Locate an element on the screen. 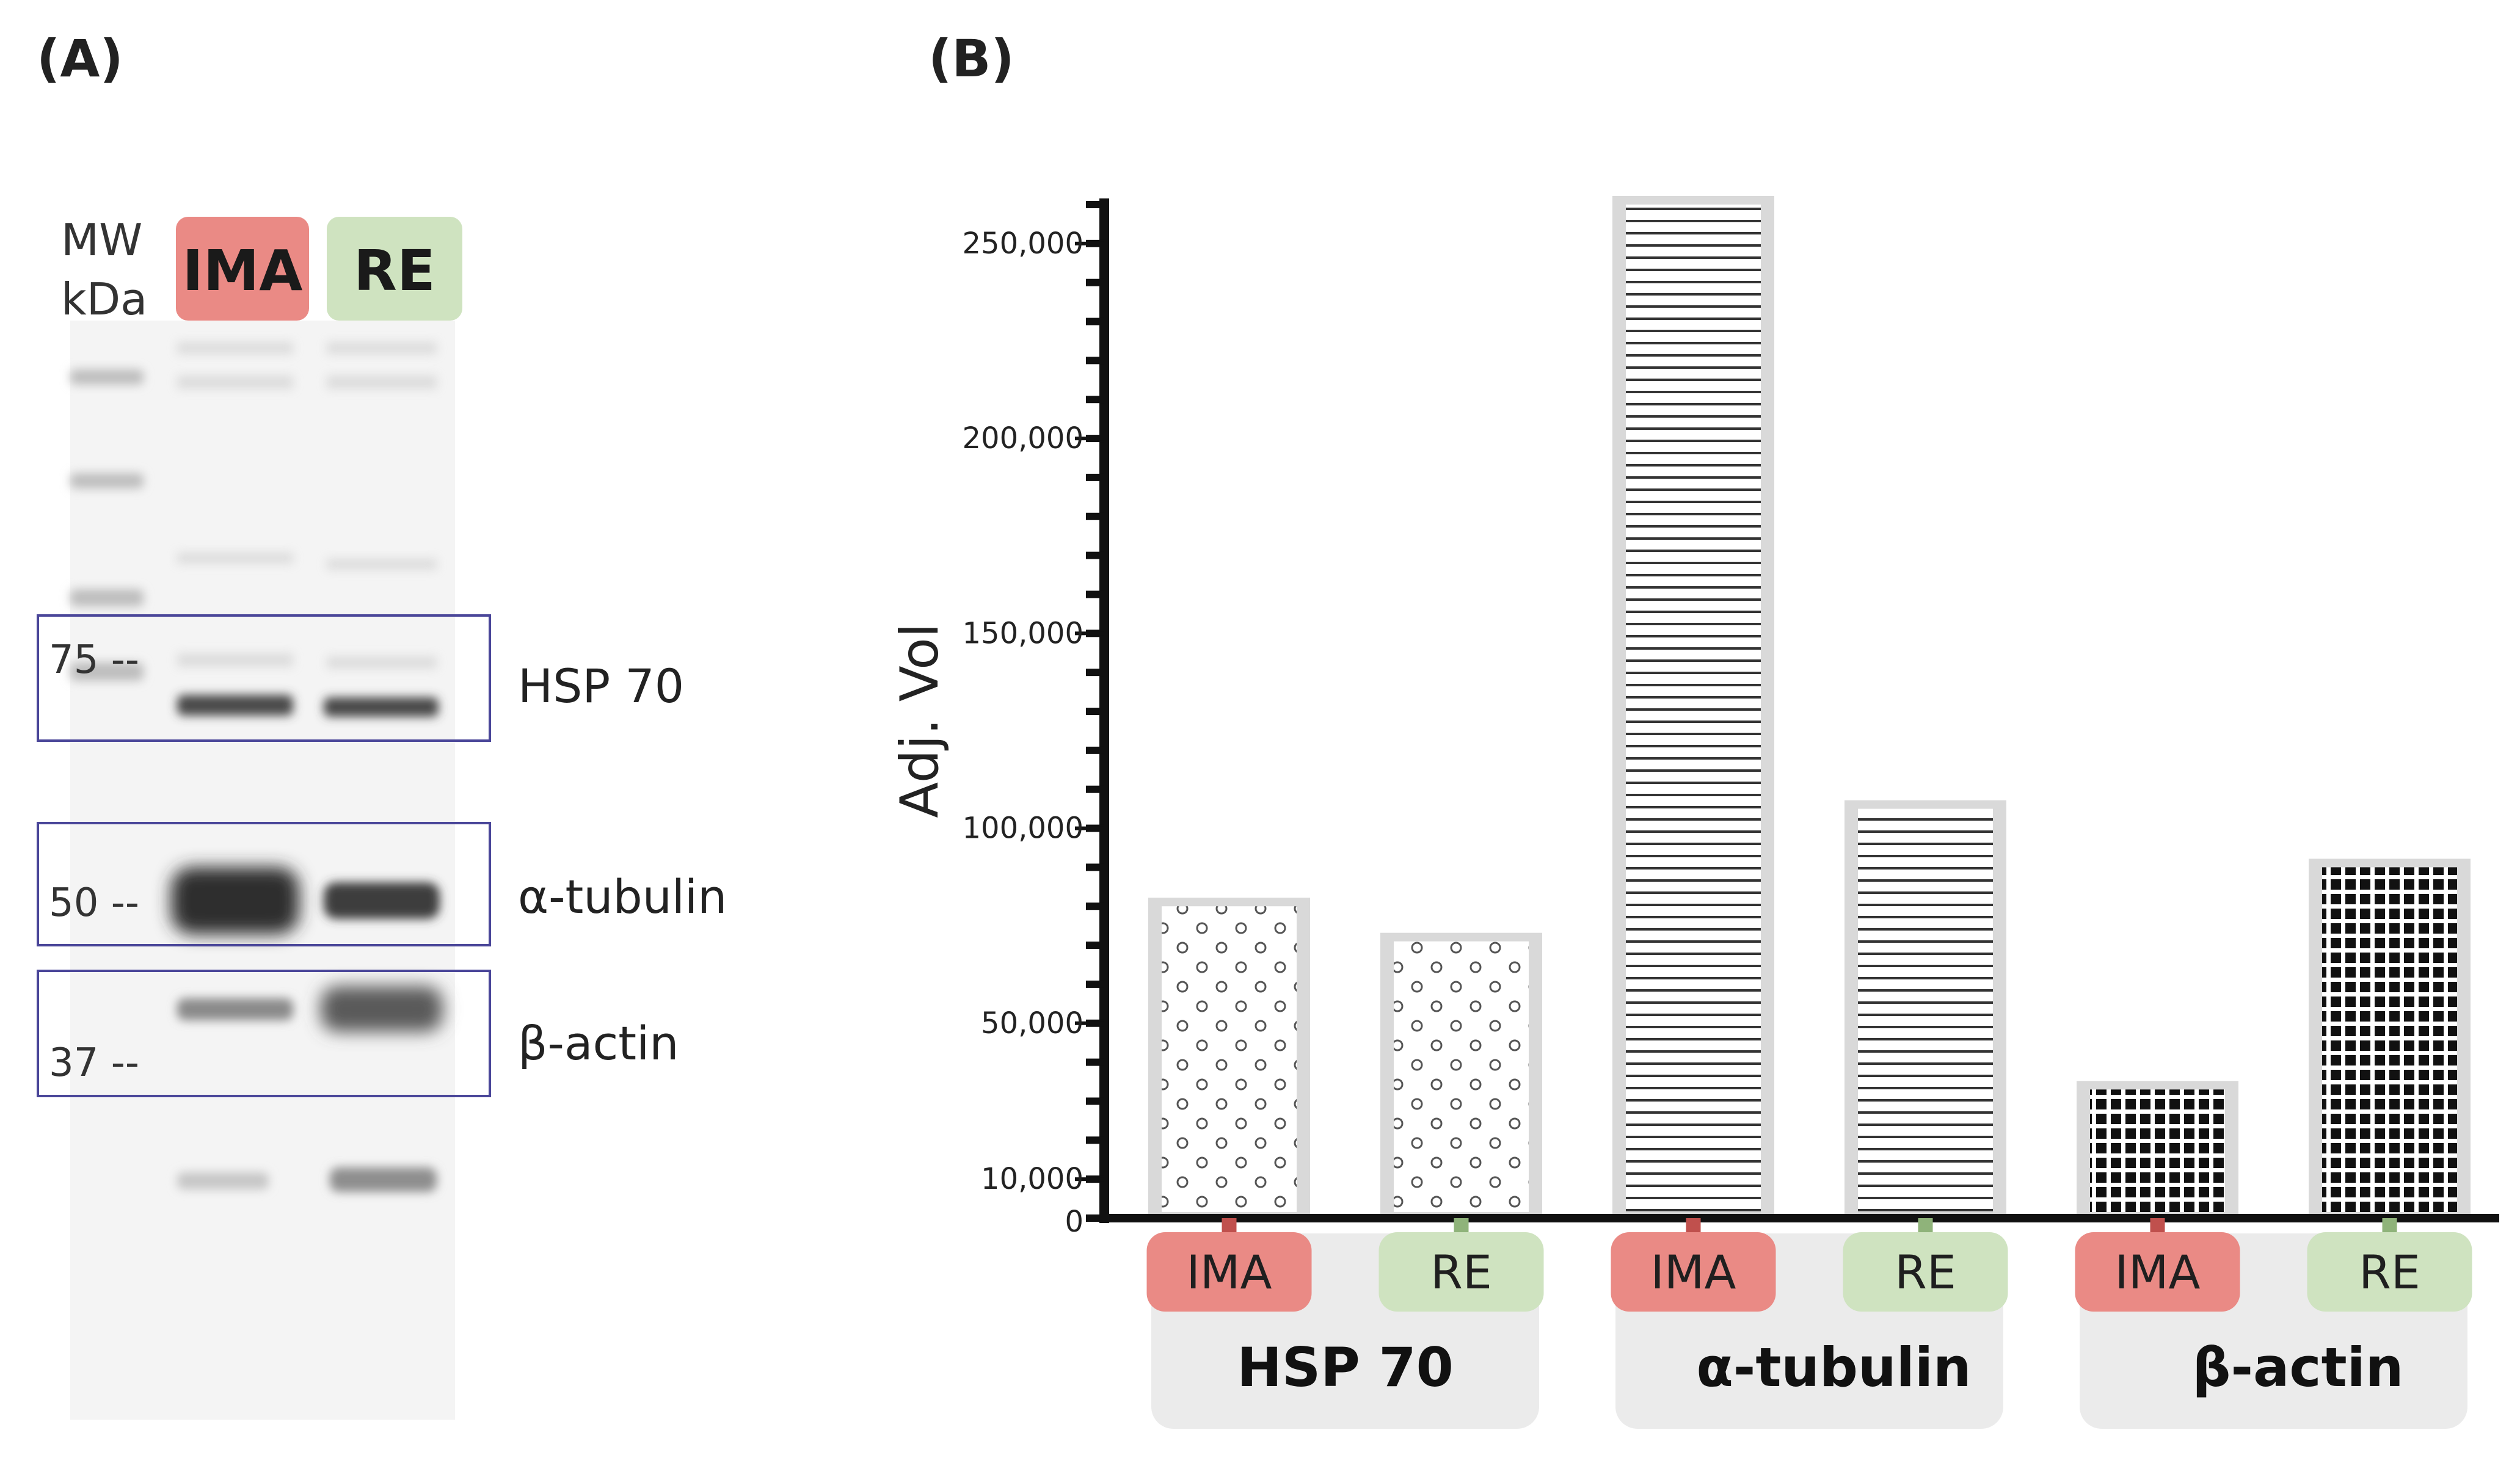  hsp70-bands is located at coordinates (308, 706).